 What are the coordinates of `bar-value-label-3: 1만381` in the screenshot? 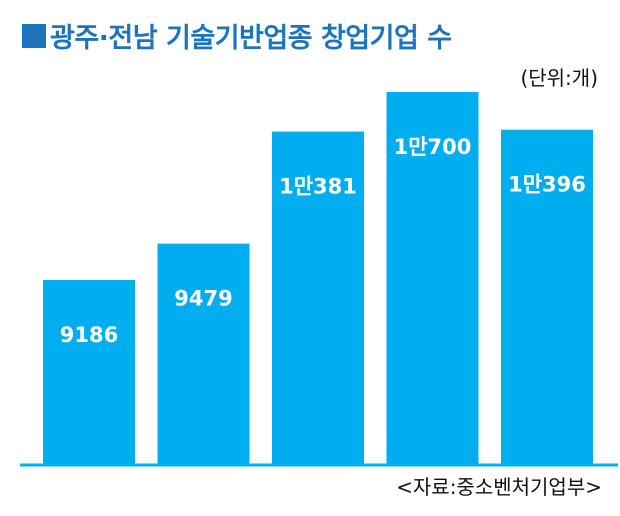 It's located at (318, 187).